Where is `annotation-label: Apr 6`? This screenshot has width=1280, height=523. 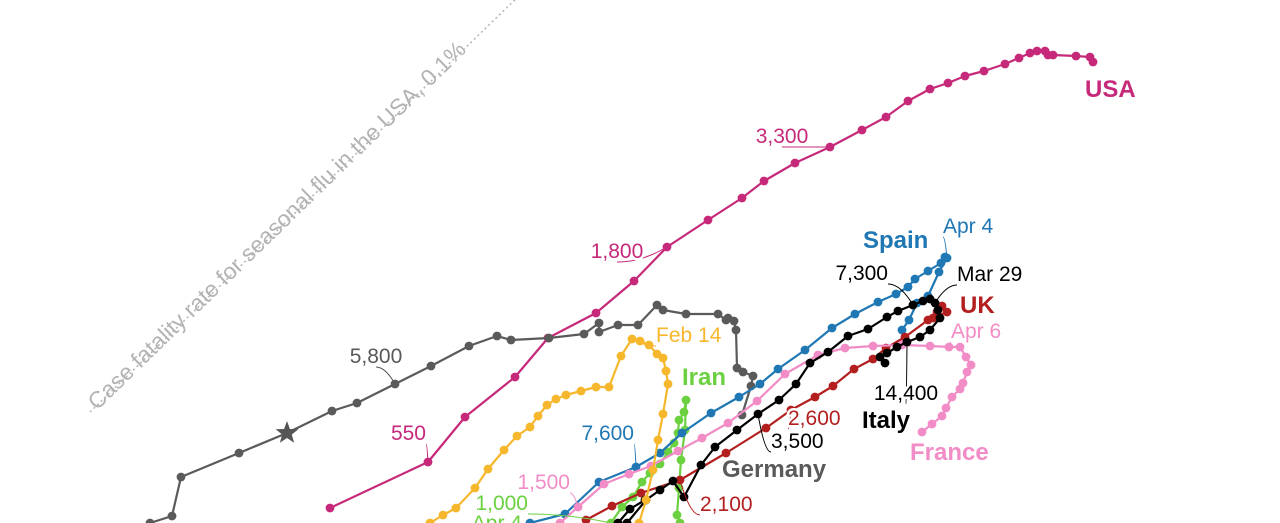 annotation-label: Apr 6 is located at coordinates (976, 331).